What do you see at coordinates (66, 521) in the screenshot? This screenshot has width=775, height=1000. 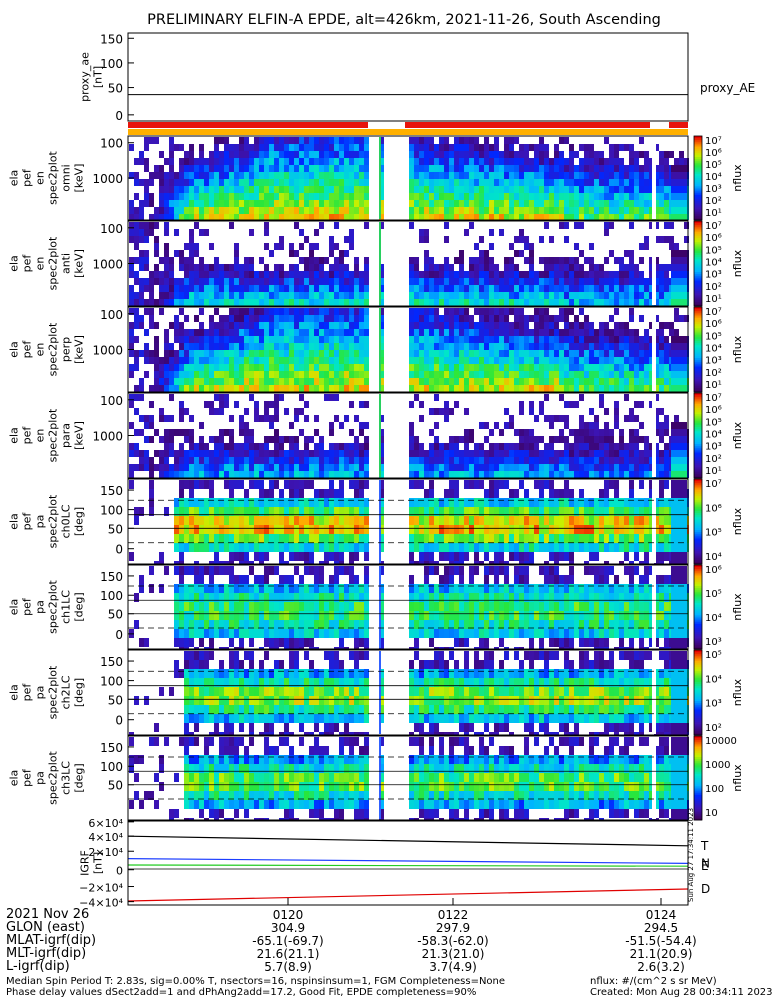 I see `y-label-line: ch0LC` at bounding box center [66, 521].